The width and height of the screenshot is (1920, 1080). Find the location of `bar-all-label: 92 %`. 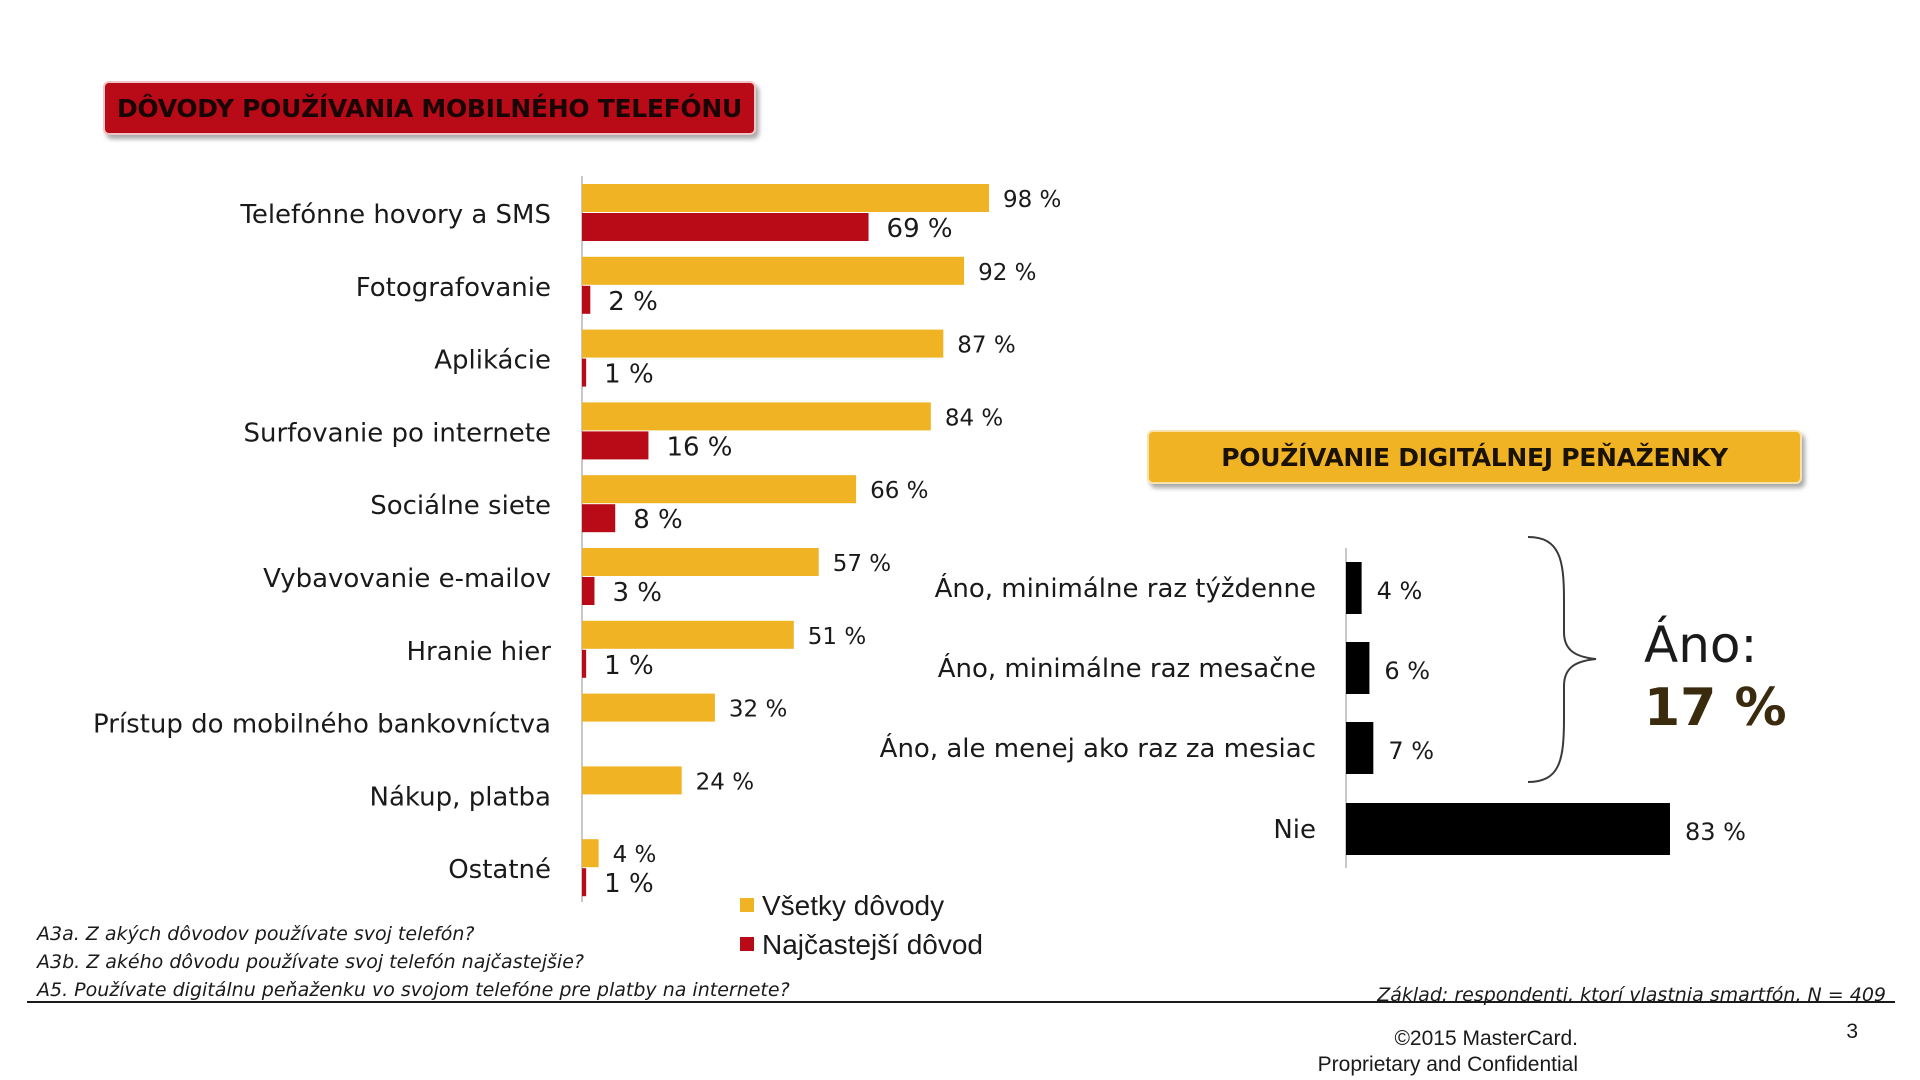

bar-all-label: 92 % is located at coordinates (1007, 273).